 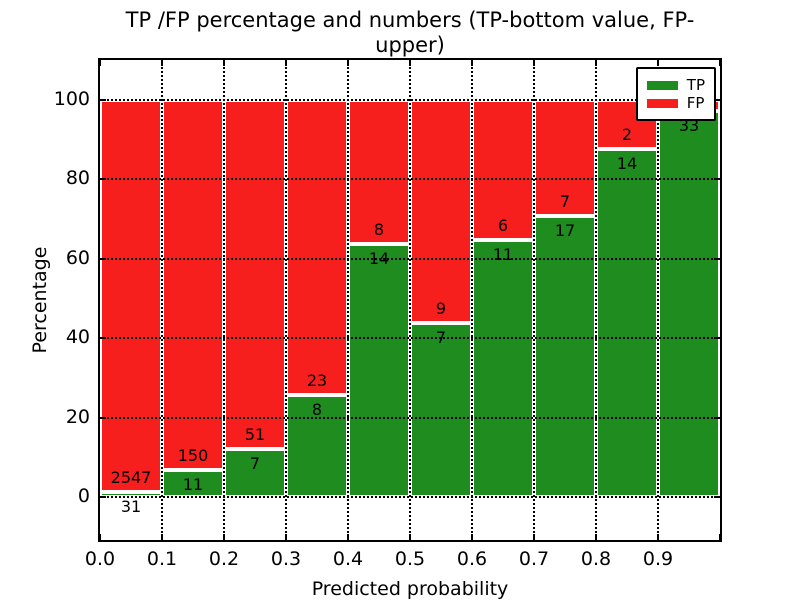 I want to click on x-tick-label: 0.5, so click(x=410, y=559).